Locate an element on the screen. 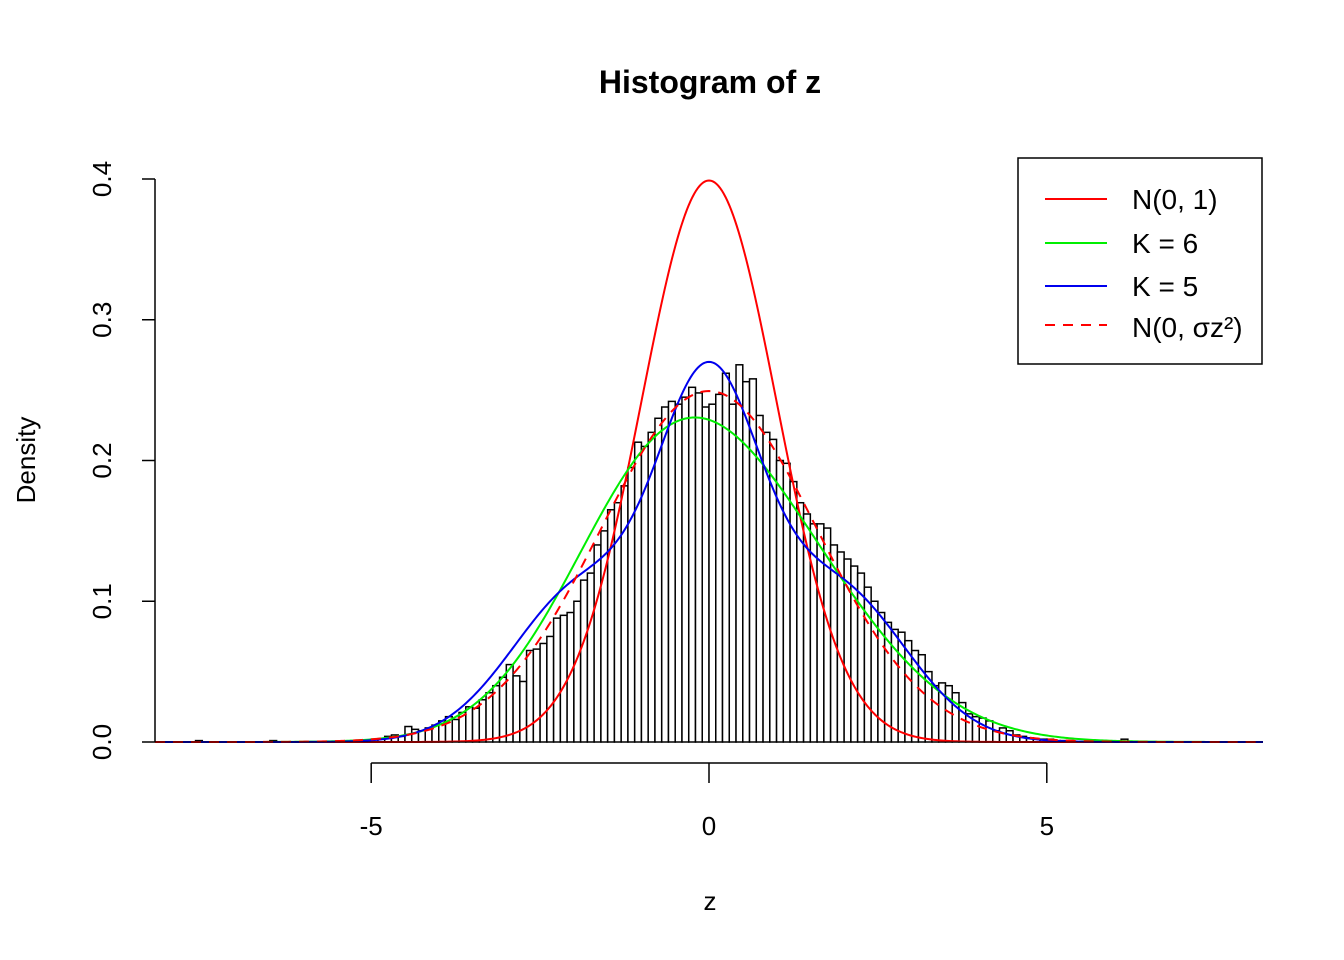  legend-box is located at coordinates (1140, 261).